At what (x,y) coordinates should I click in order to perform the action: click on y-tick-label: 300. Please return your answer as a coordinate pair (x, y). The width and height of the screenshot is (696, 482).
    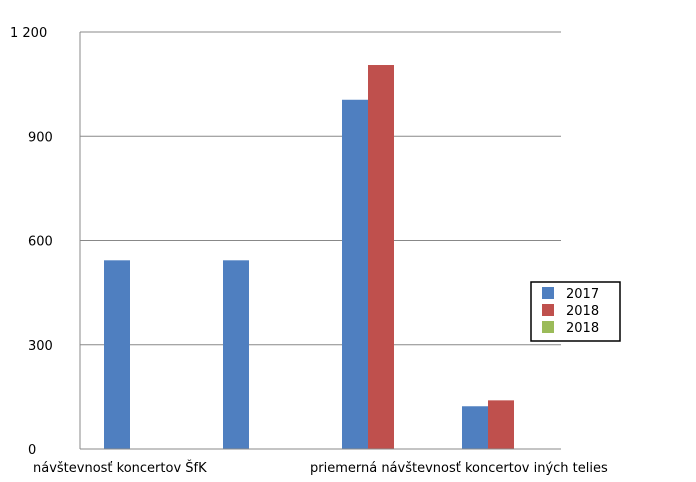
    Looking at the image, I should click on (40, 346).